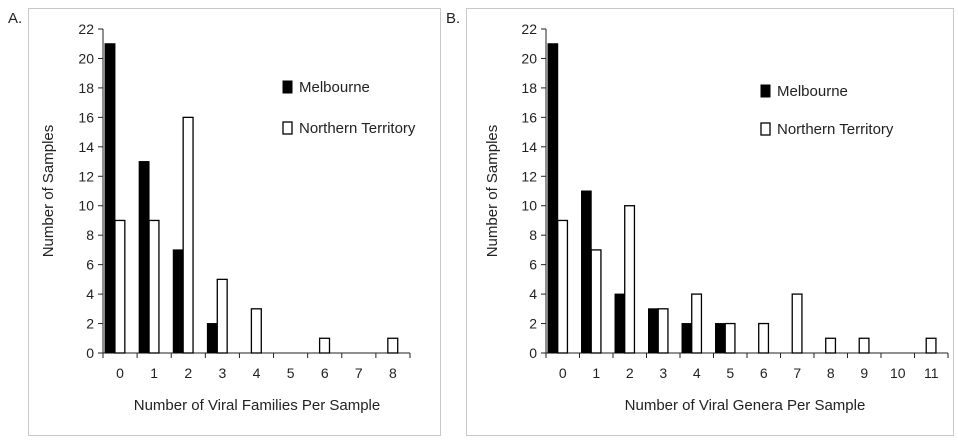 The width and height of the screenshot is (958, 441). What do you see at coordinates (15, 18) in the screenshot?
I see `panel-a-label: A.` at bounding box center [15, 18].